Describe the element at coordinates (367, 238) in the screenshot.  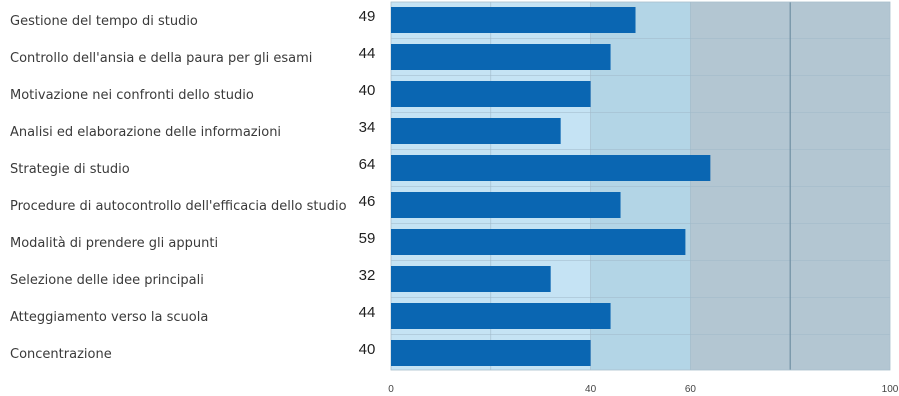
I see `value-label: 59` at that location.